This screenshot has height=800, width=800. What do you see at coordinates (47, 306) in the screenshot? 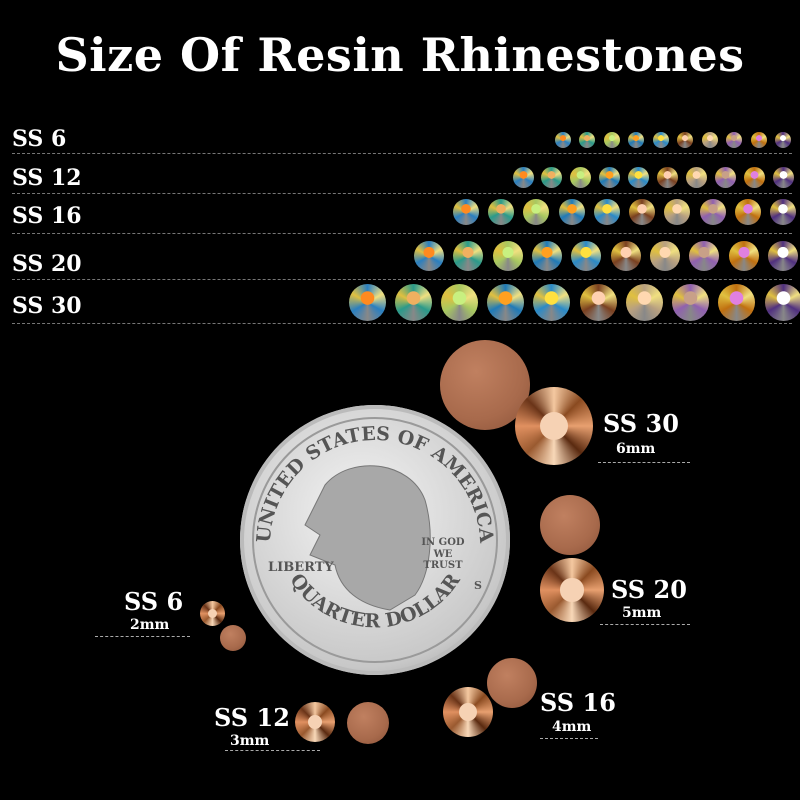
I see `row-label-ss30: SS 30` at bounding box center [47, 306].